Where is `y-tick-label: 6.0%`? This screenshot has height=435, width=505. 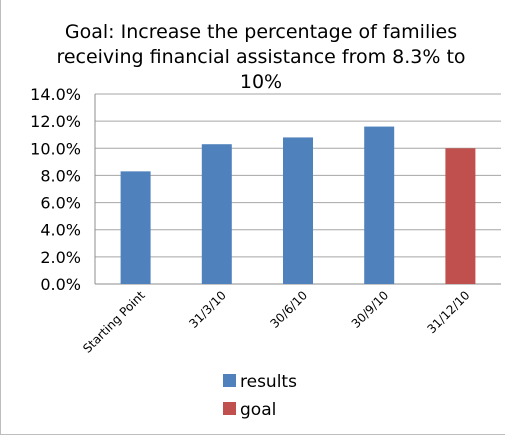
y-tick-label: 6.0% is located at coordinates (60, 203).